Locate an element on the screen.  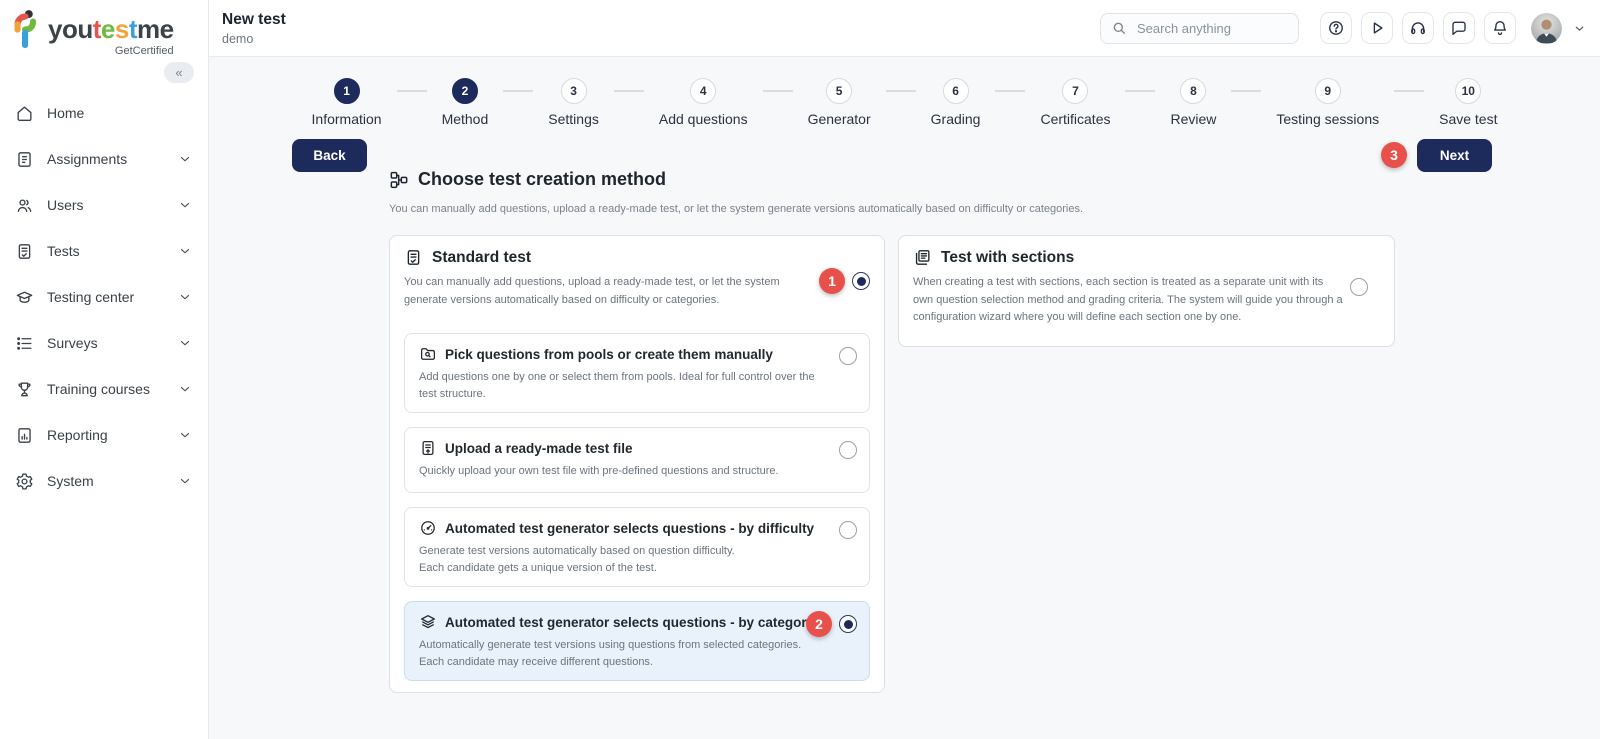
bell-icon is located at coordinates (1500, 28).